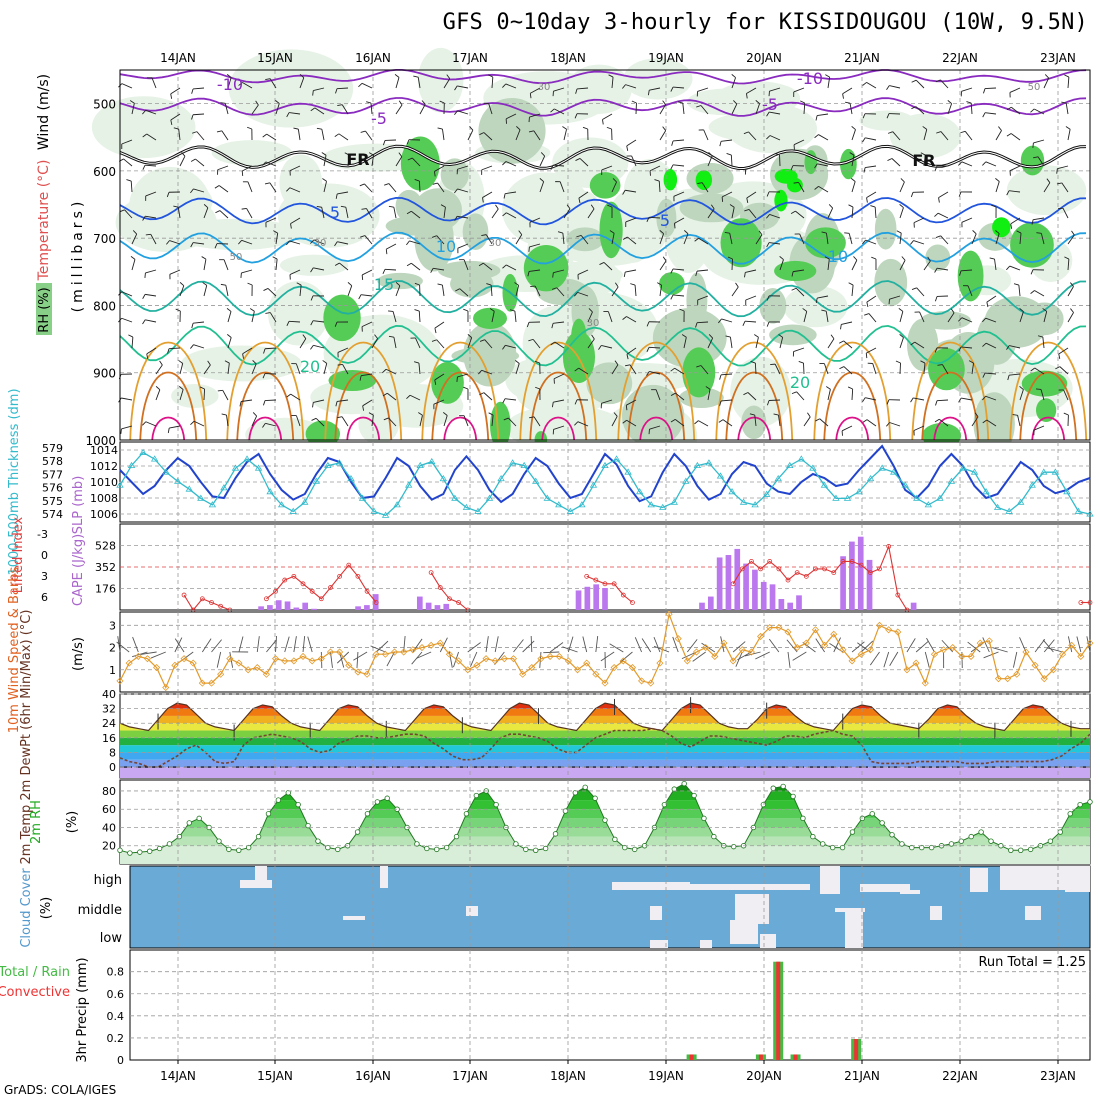  What do you see at coordinates (862, 58) in the screenshot?
I see `date-label-top: 21JAN` at bounding box center [862, 58].